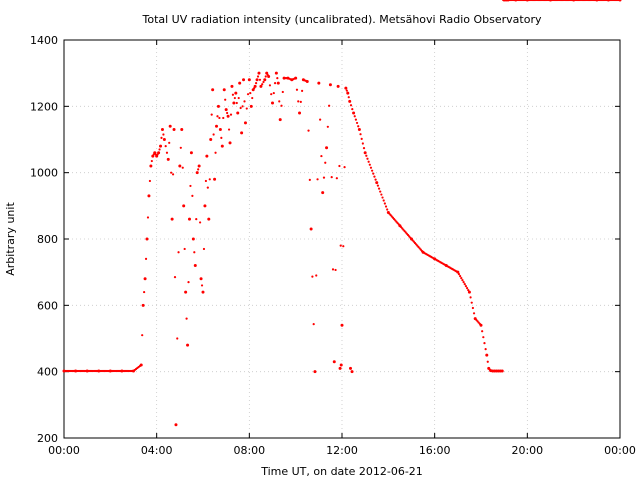 Image resolution: width=640 pixels, height=480 pixels. Describe the element at coordinates (341, 471) in the screenshot. I see `x-axis-label: Time UT, on date 2012-06-21` at that location.